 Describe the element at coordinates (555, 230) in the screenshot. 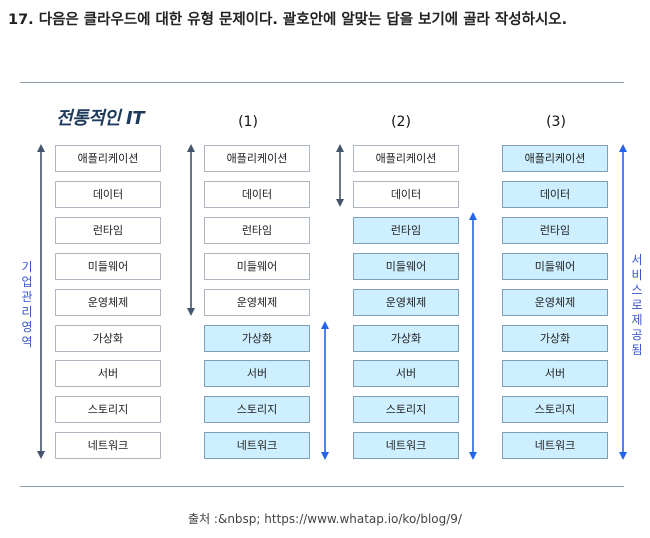

I see `col3-layer-box: 런타임` at that location.